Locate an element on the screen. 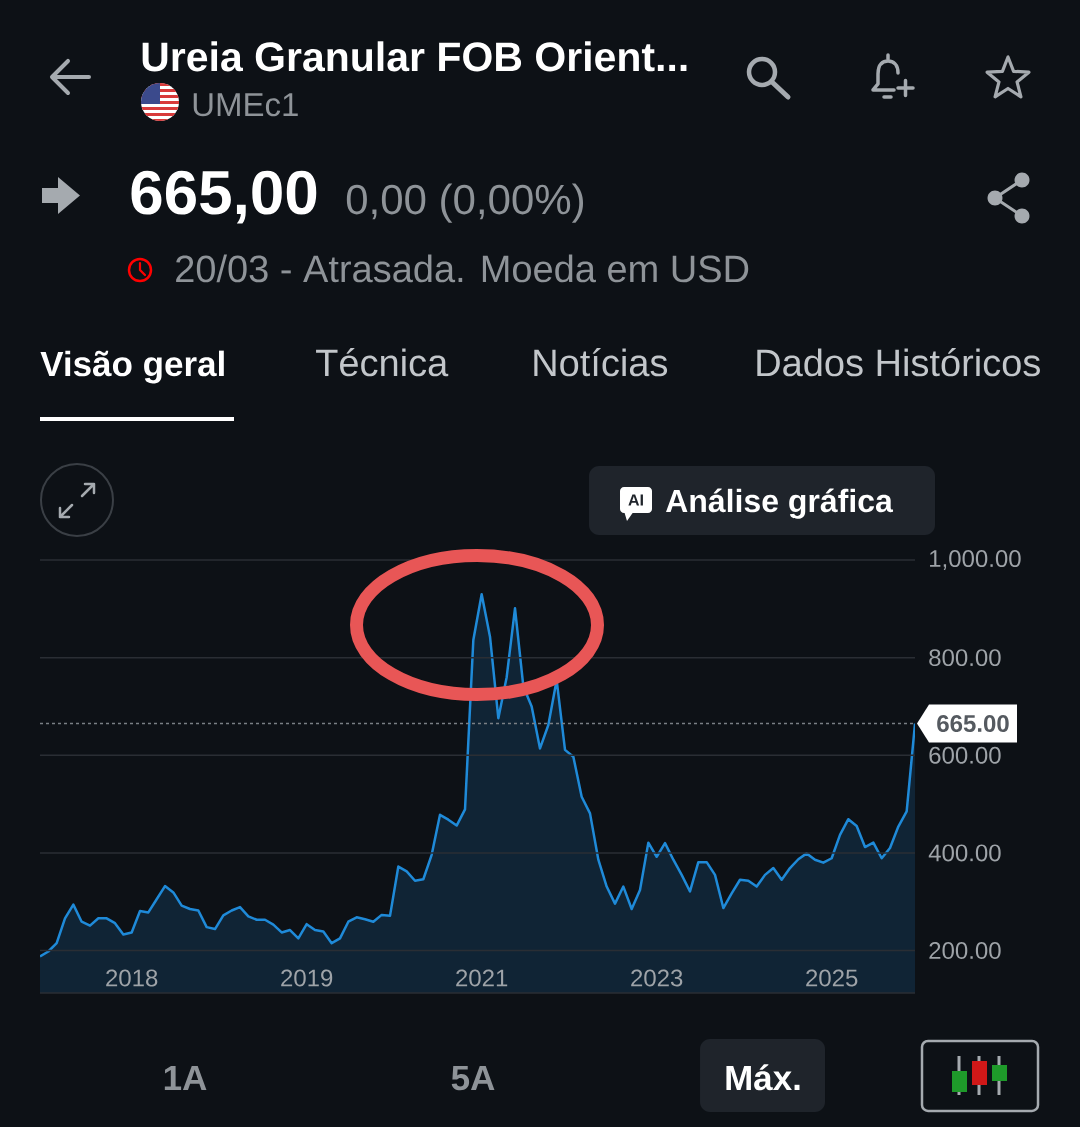  ref-line-label: 665.00 is located at coordinates (973, 724).